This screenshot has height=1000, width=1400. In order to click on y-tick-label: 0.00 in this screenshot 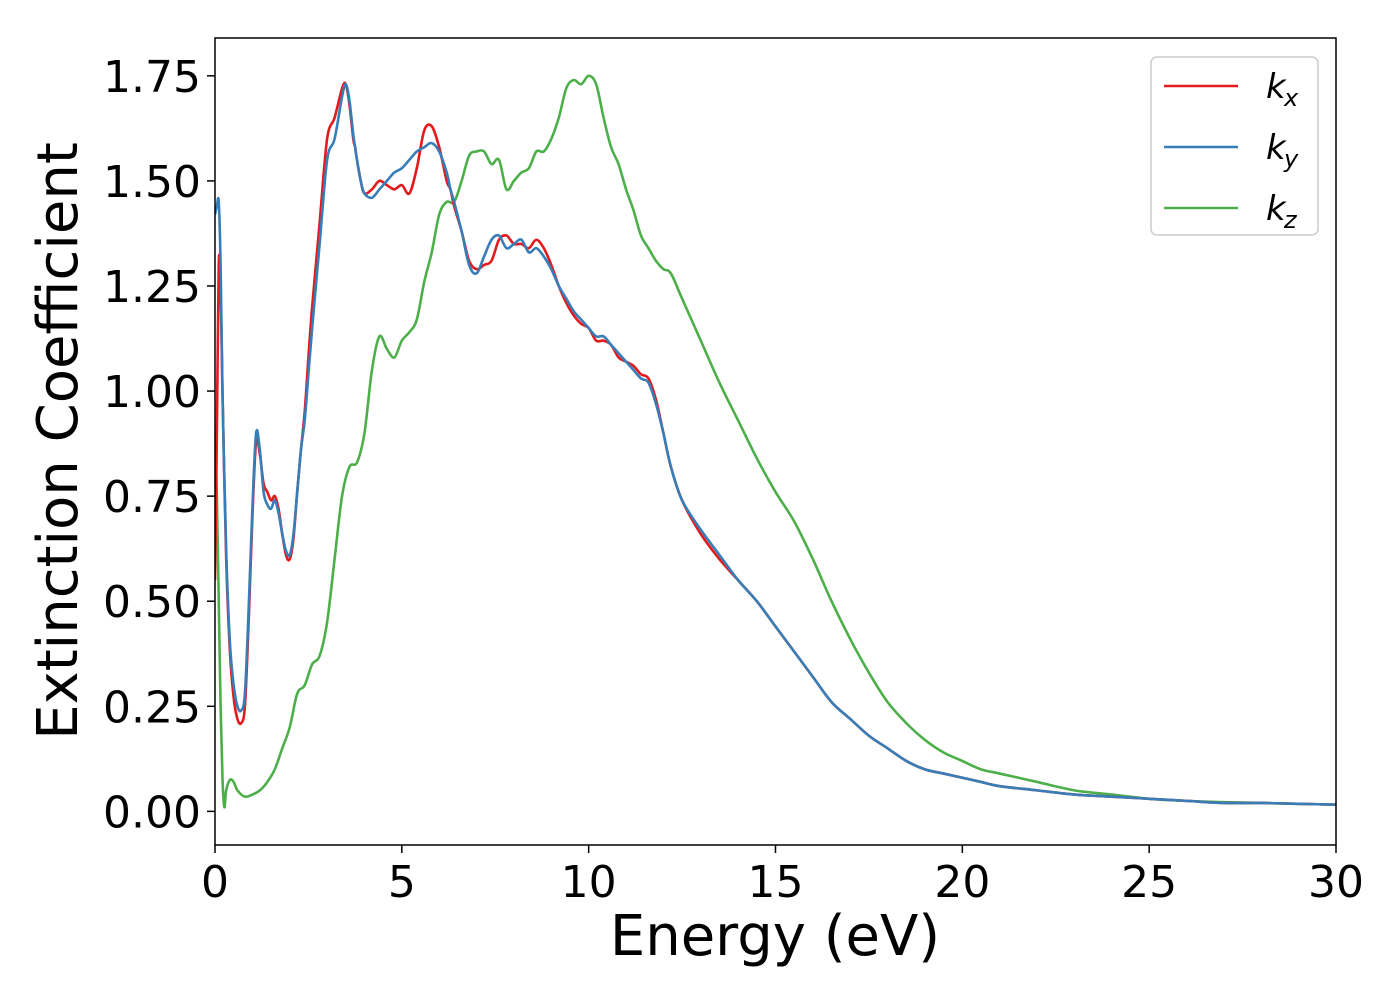, I will do `click(152, 812)`.